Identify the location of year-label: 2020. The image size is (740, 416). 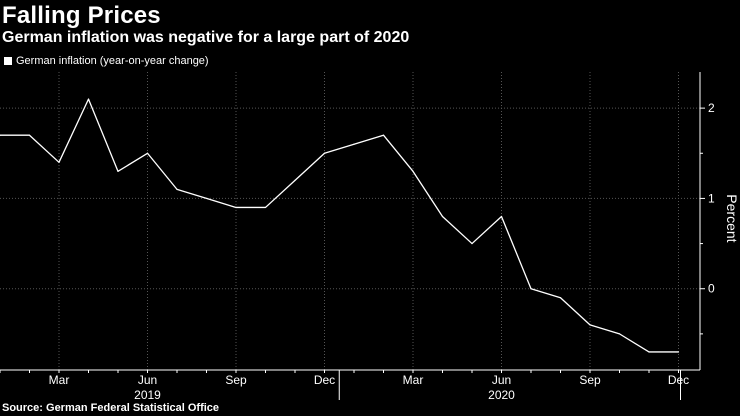
(501, 395).